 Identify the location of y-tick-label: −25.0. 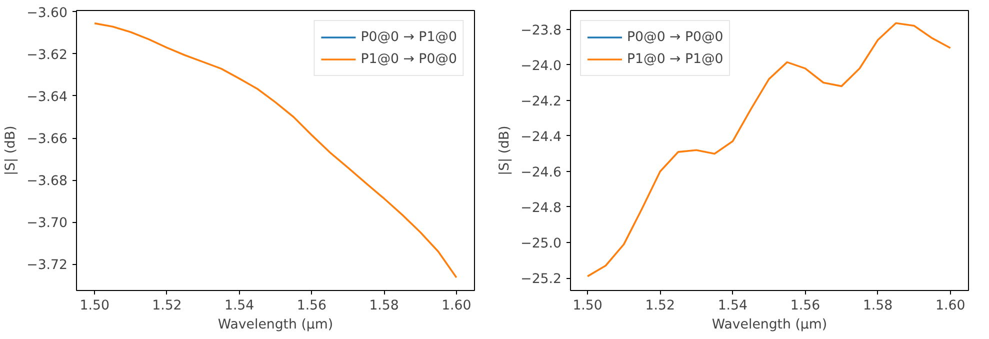
(541, 244).